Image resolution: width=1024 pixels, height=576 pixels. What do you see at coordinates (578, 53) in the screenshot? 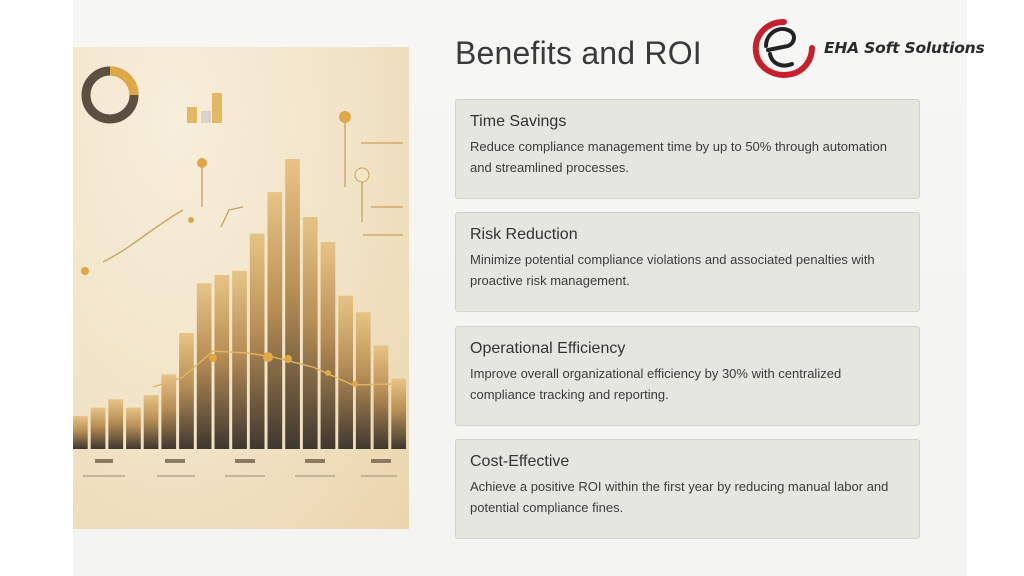
I see `slide-title: Benefits and ROI` at bounding box center [578, 53].